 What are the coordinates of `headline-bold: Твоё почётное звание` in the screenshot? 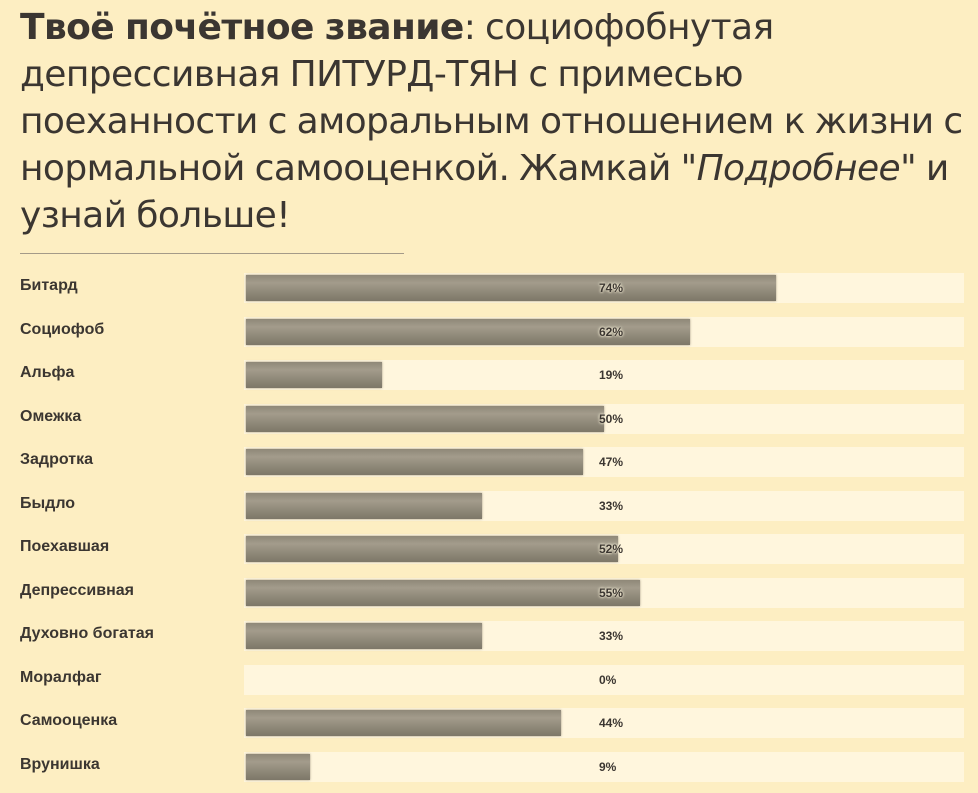 It's located at (242, 27).